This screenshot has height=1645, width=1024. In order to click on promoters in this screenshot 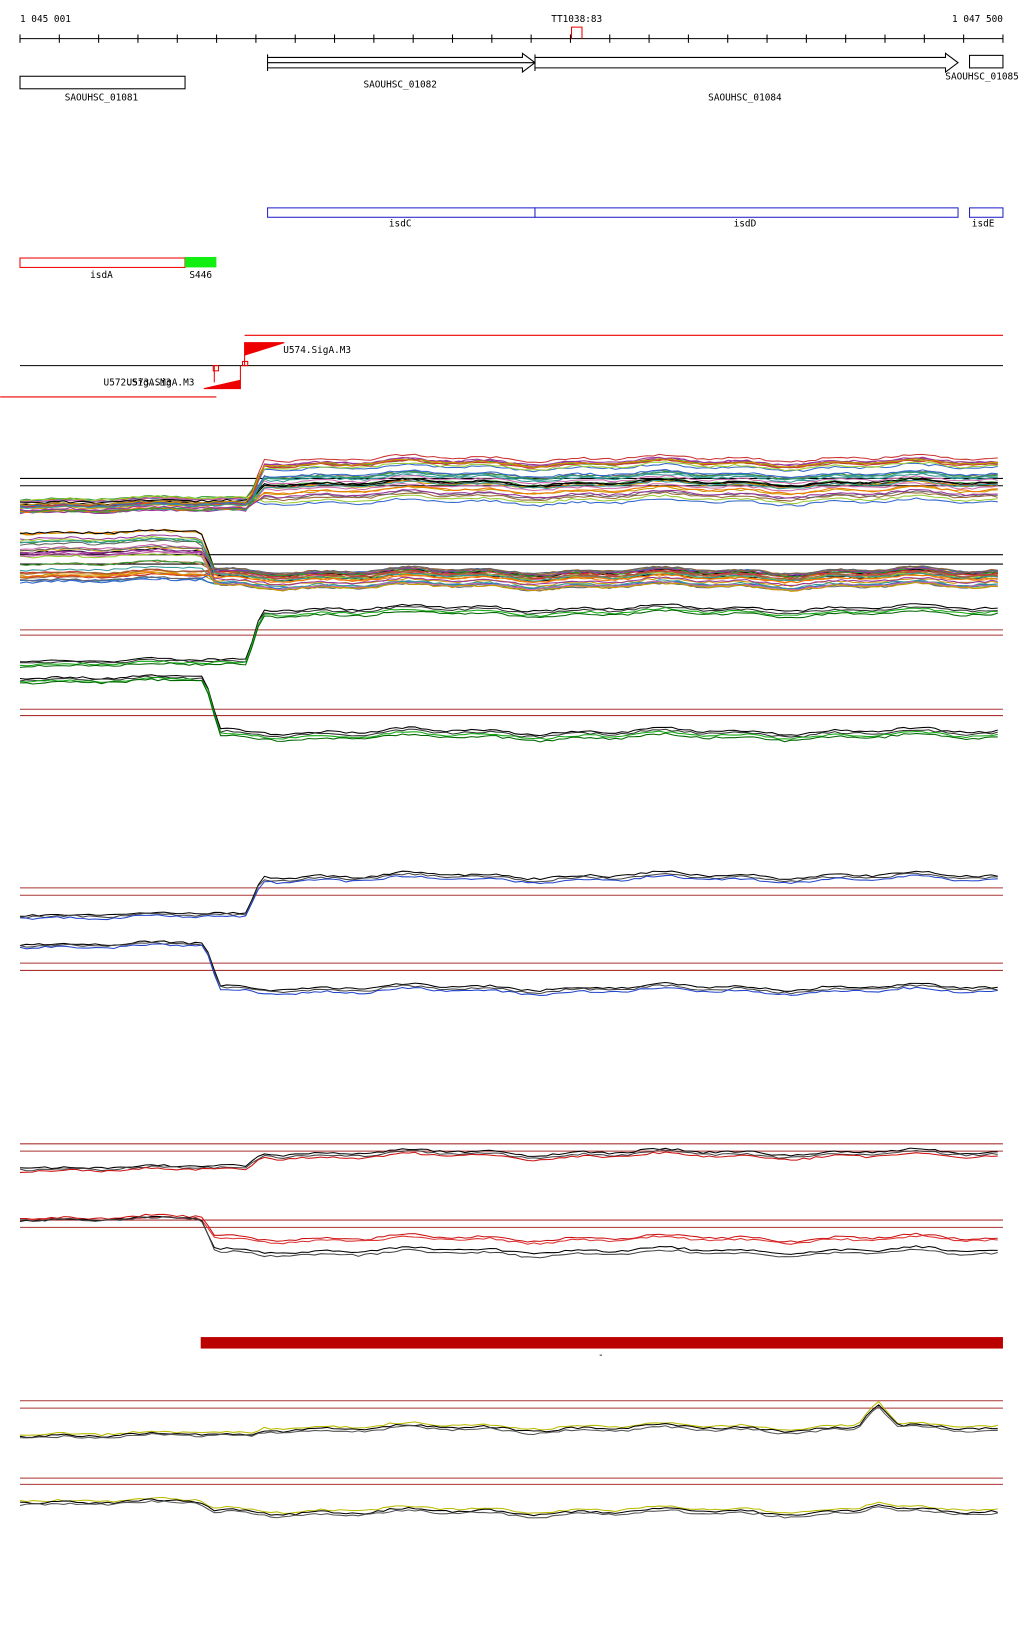, I will do `click(501, 366)`.